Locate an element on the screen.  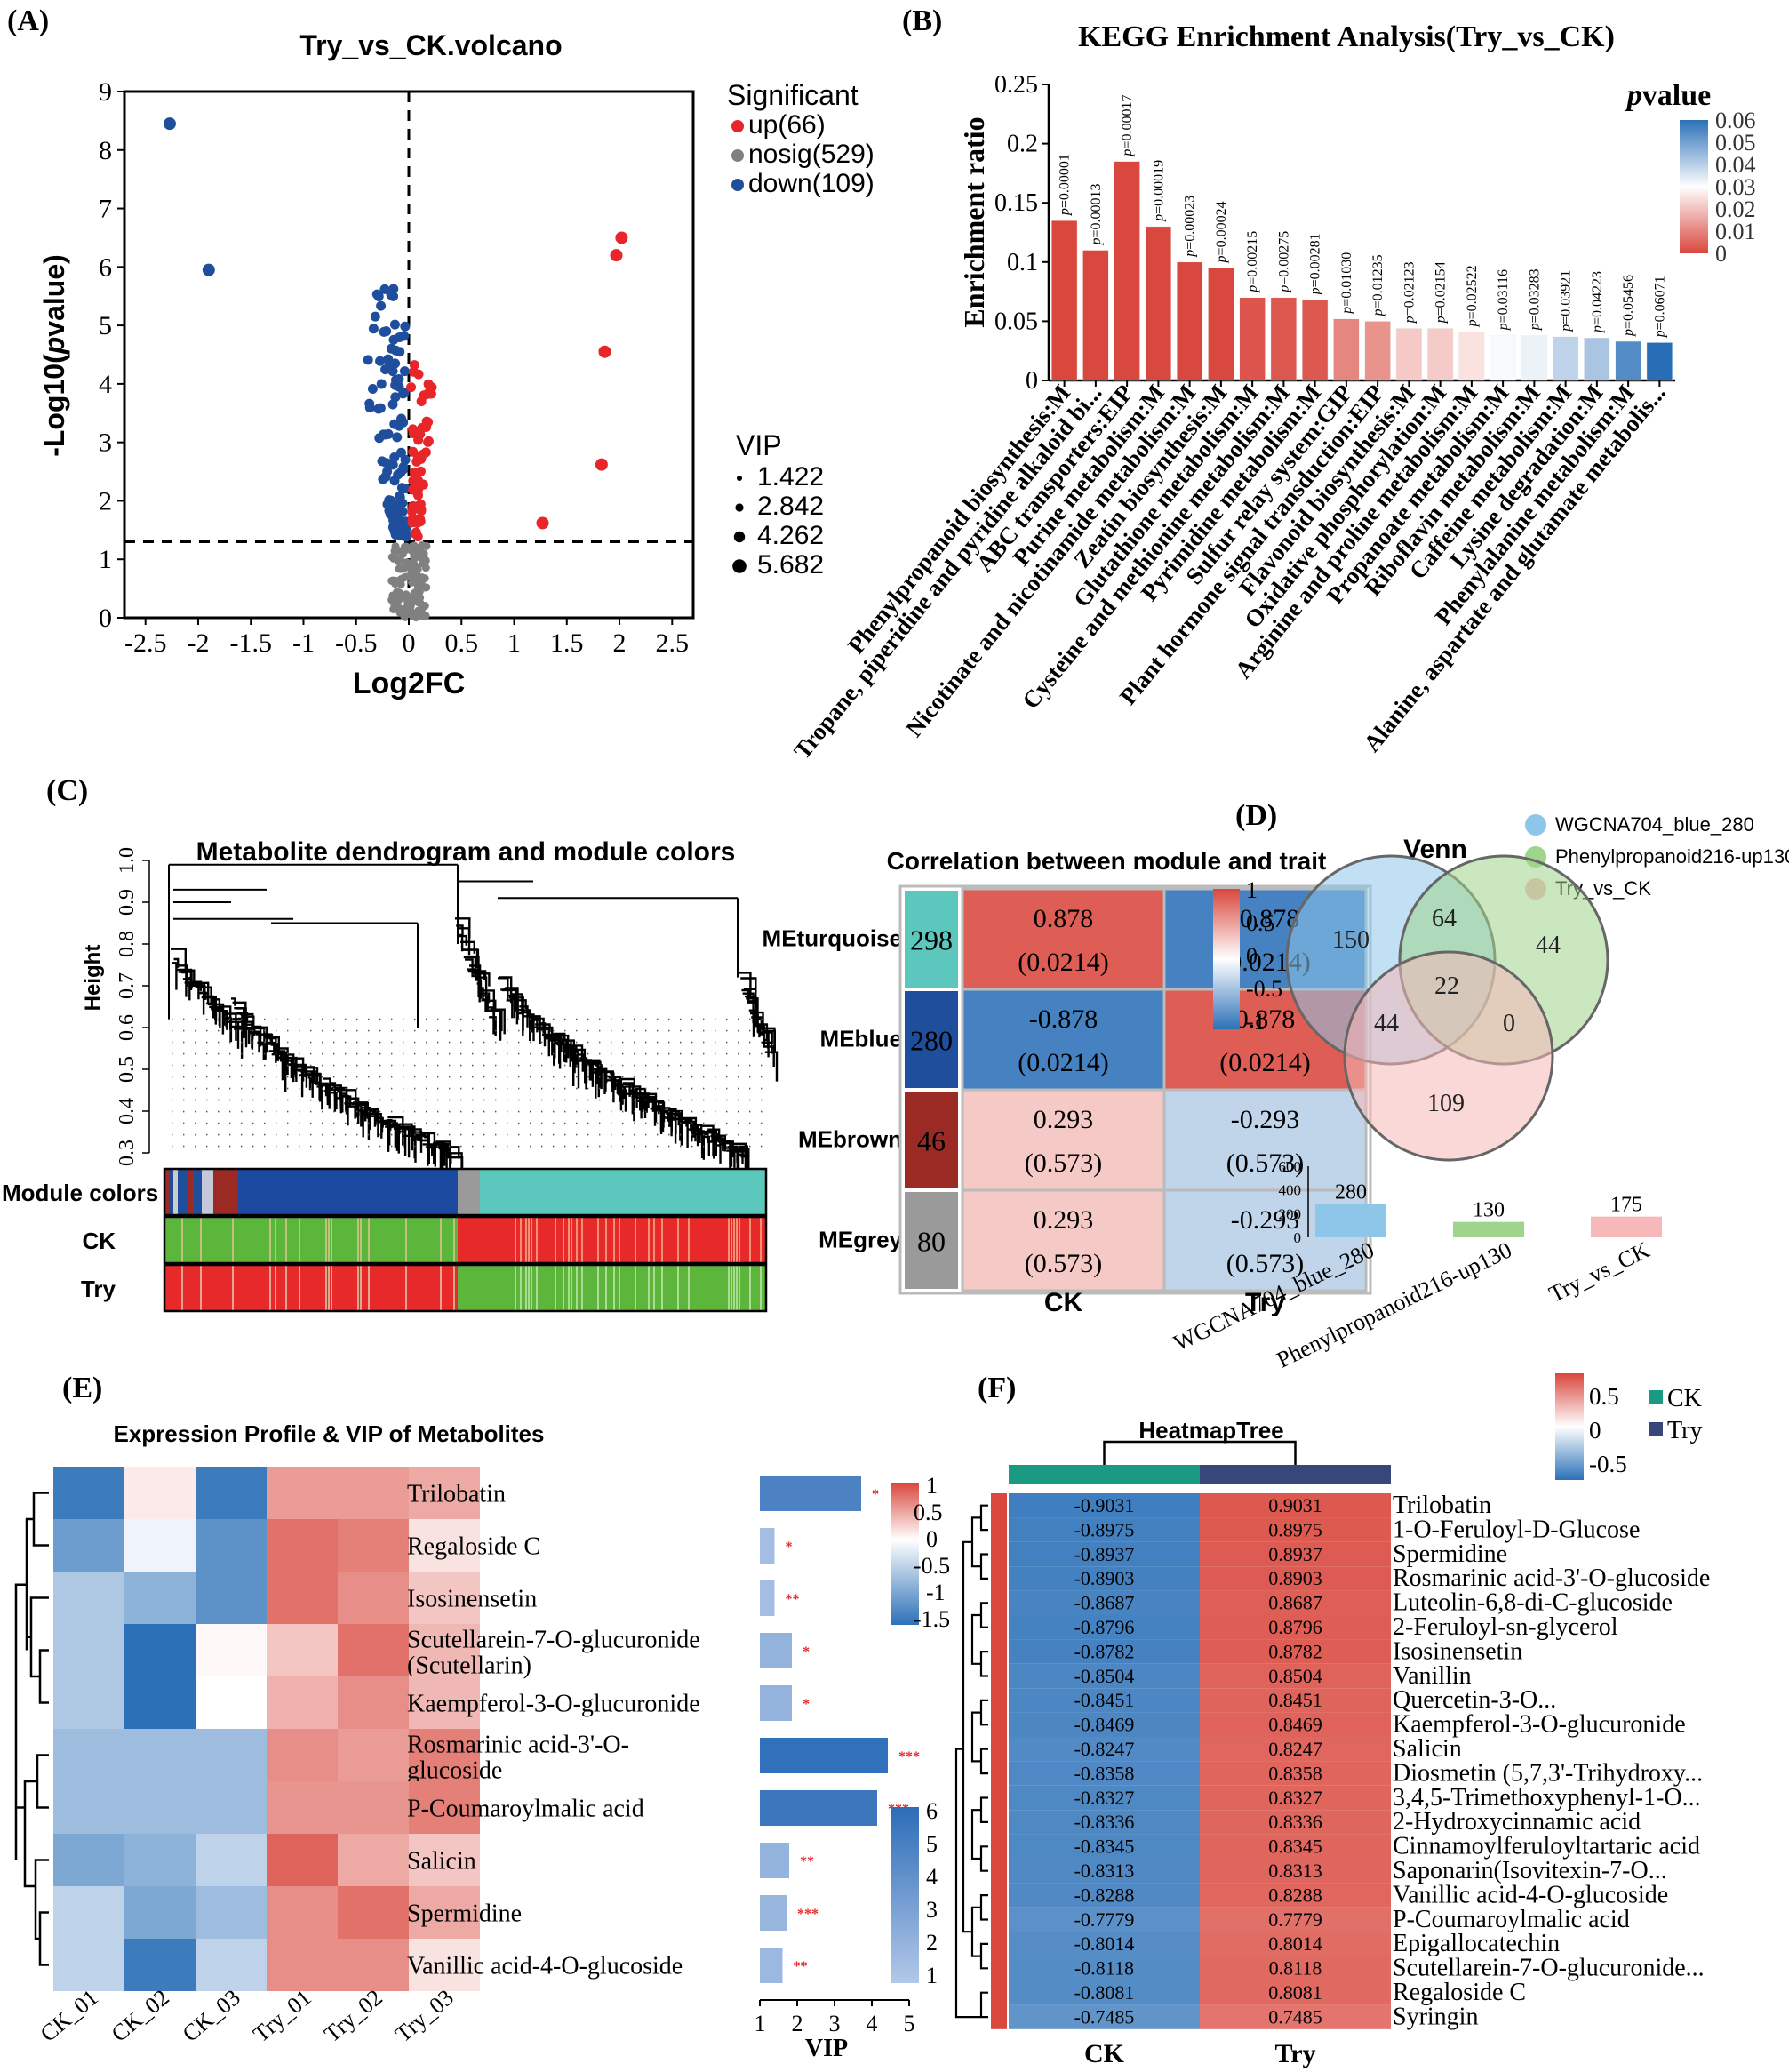
module-name: MEblue is located at coordinates (861, 1039).